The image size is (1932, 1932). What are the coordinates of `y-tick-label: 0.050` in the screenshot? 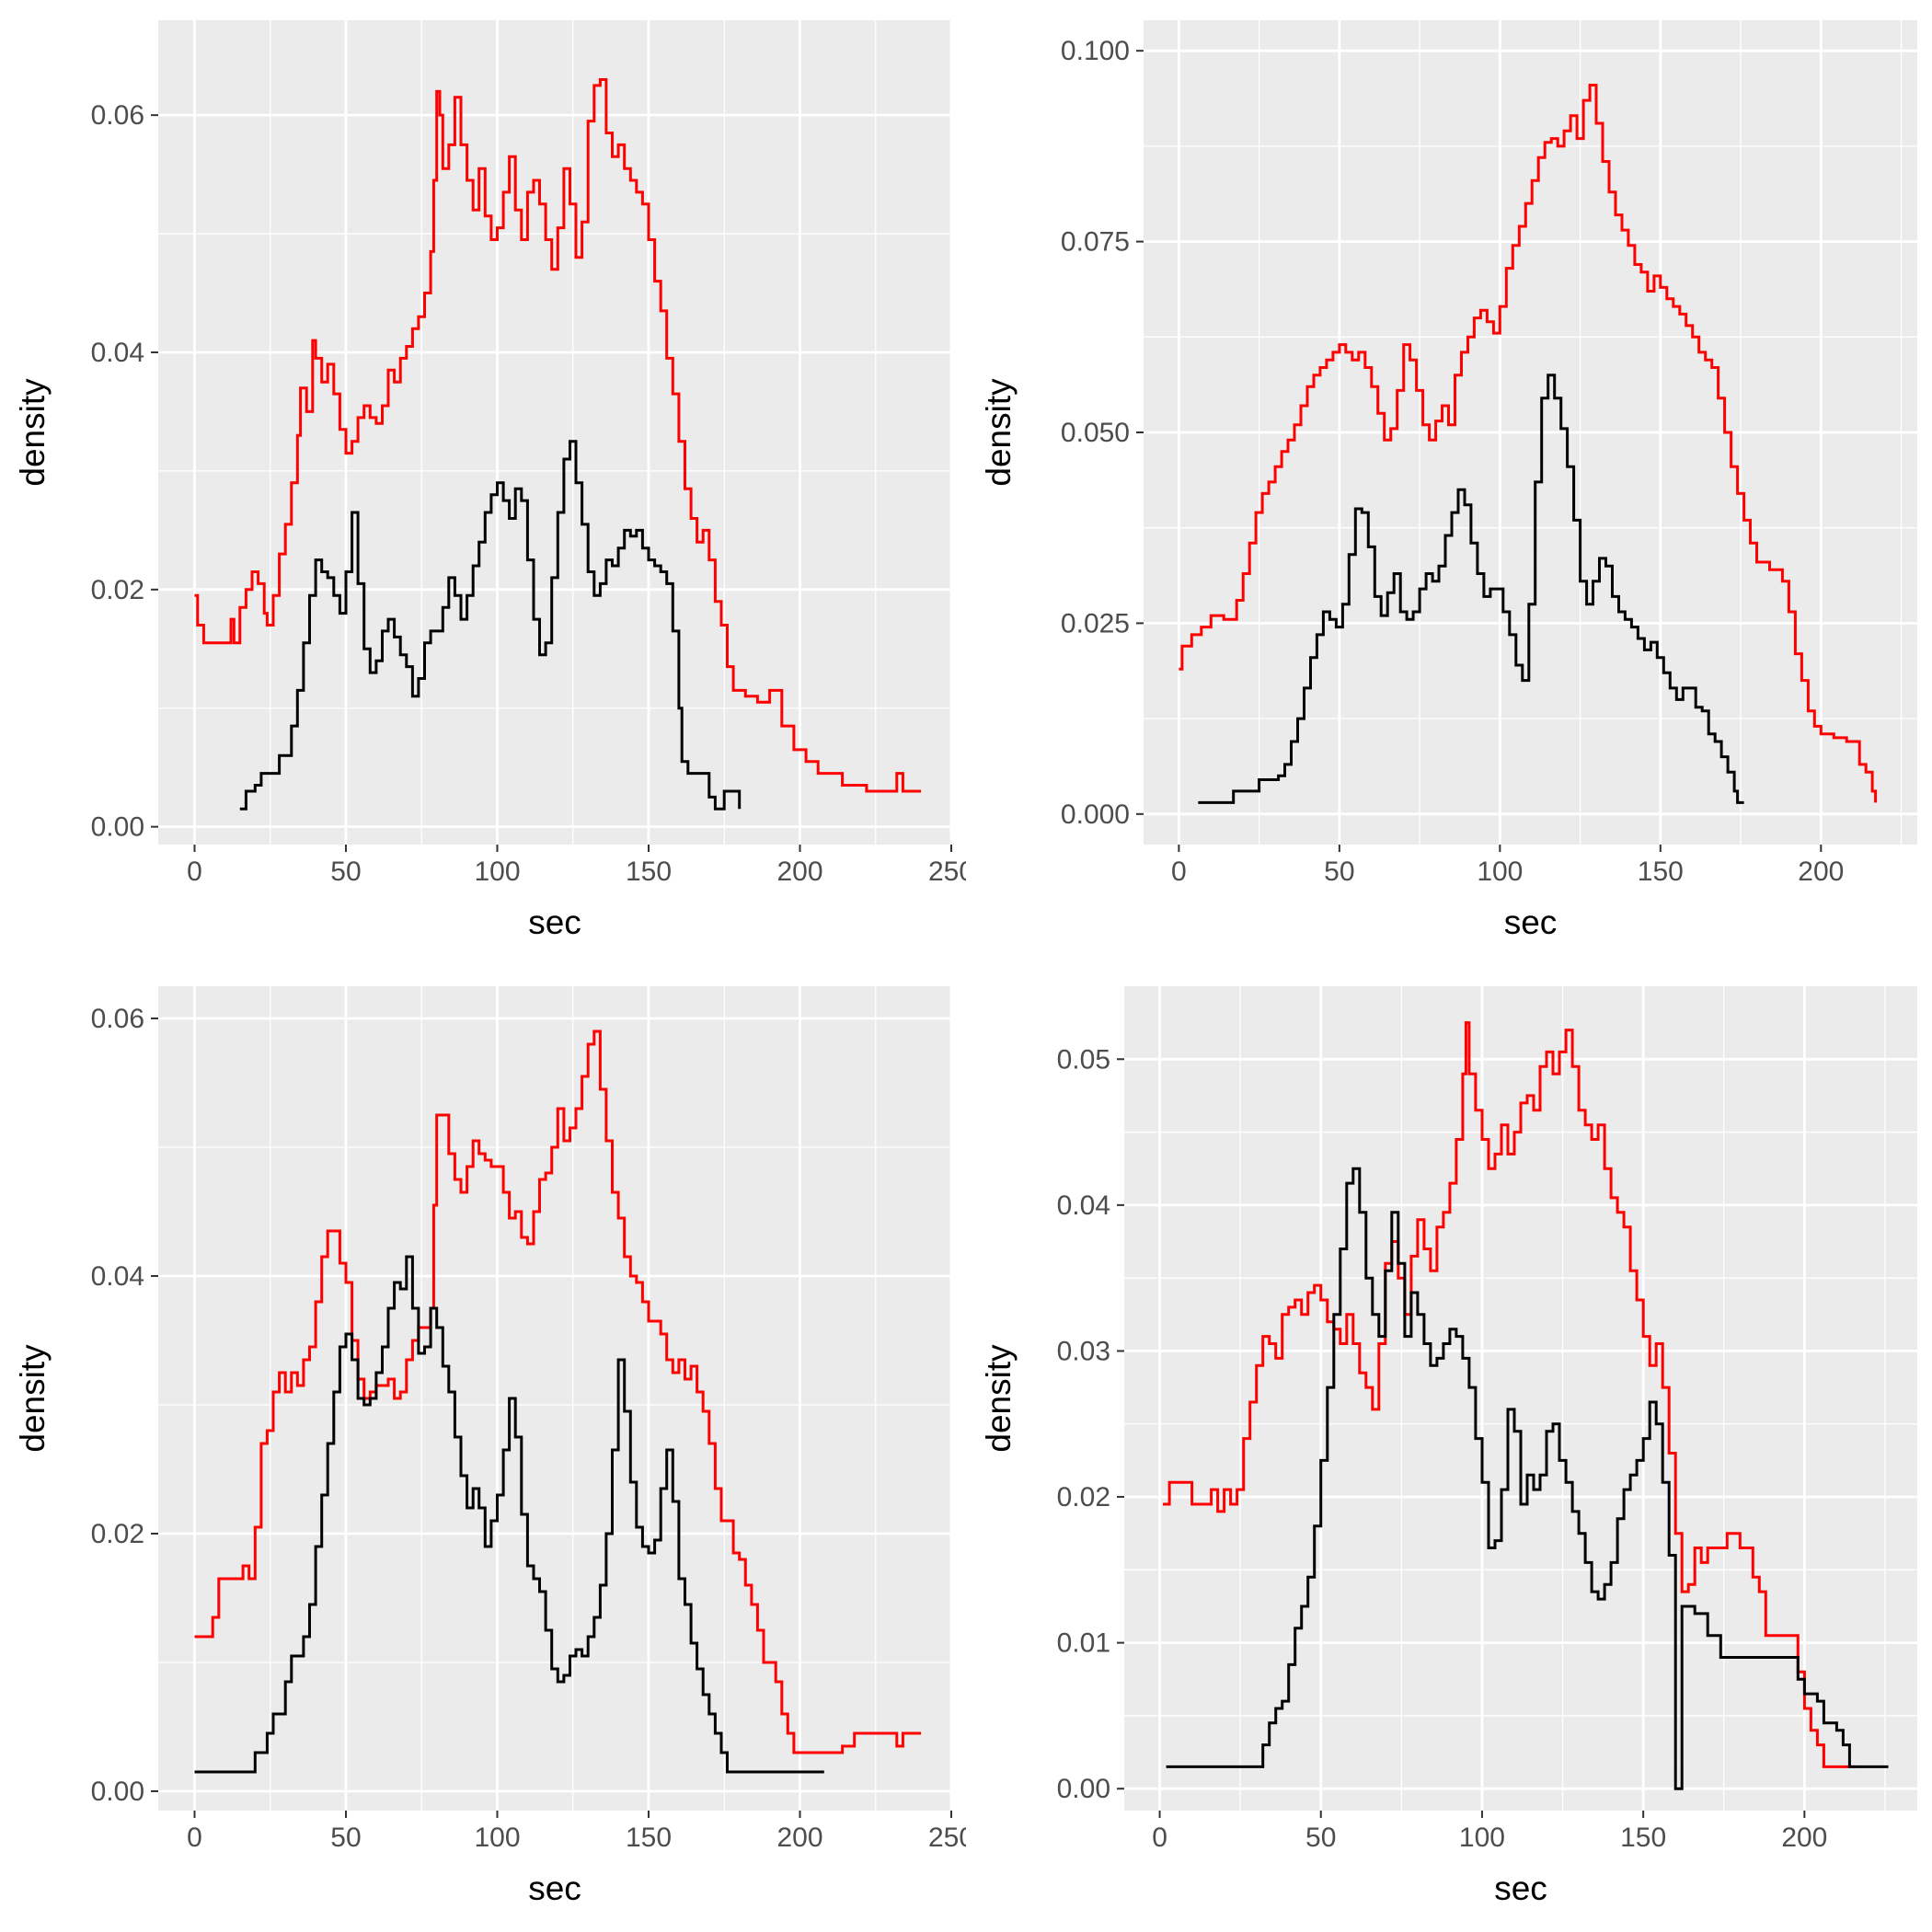 It's located at (1095, 433).